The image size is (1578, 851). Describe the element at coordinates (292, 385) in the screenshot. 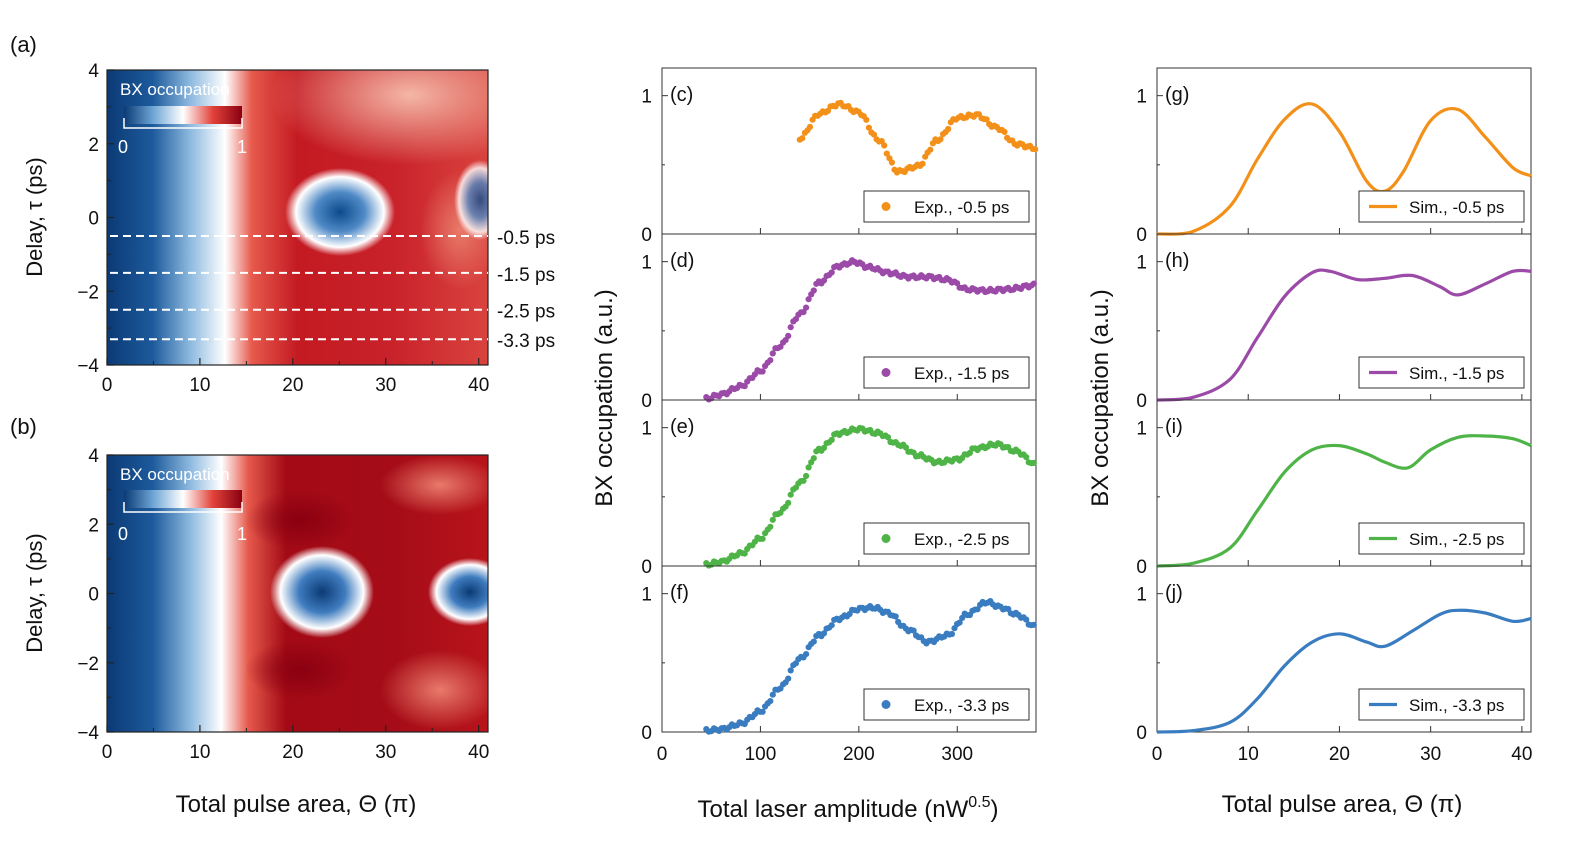

I see `map-a-xtick-label: 20` at that location.